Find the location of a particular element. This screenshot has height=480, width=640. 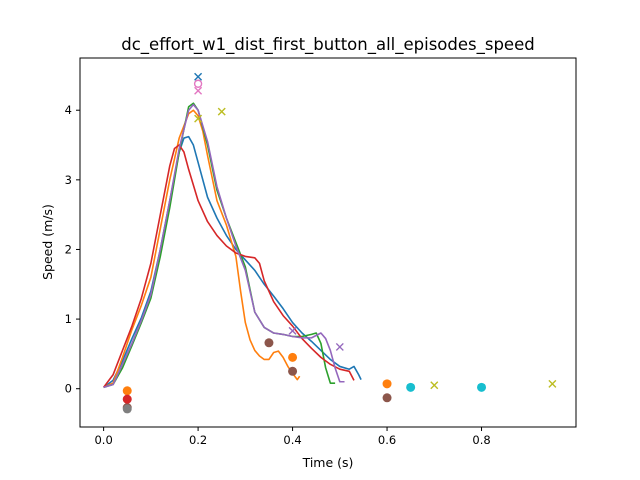

y-tick-label: 1 is located at coordinates (68, 319).